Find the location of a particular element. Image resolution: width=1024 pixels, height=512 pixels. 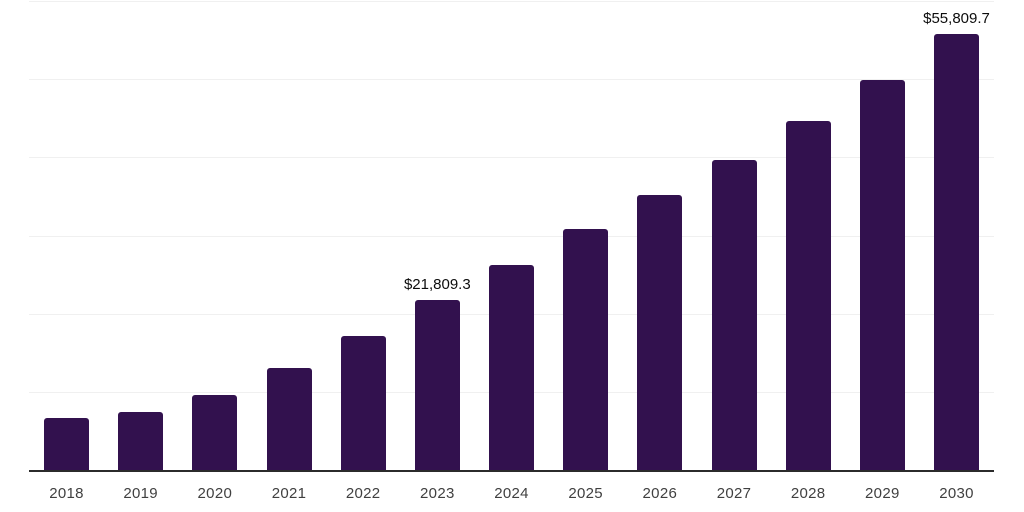

bar-2021 is located at coordinates (289, 419).